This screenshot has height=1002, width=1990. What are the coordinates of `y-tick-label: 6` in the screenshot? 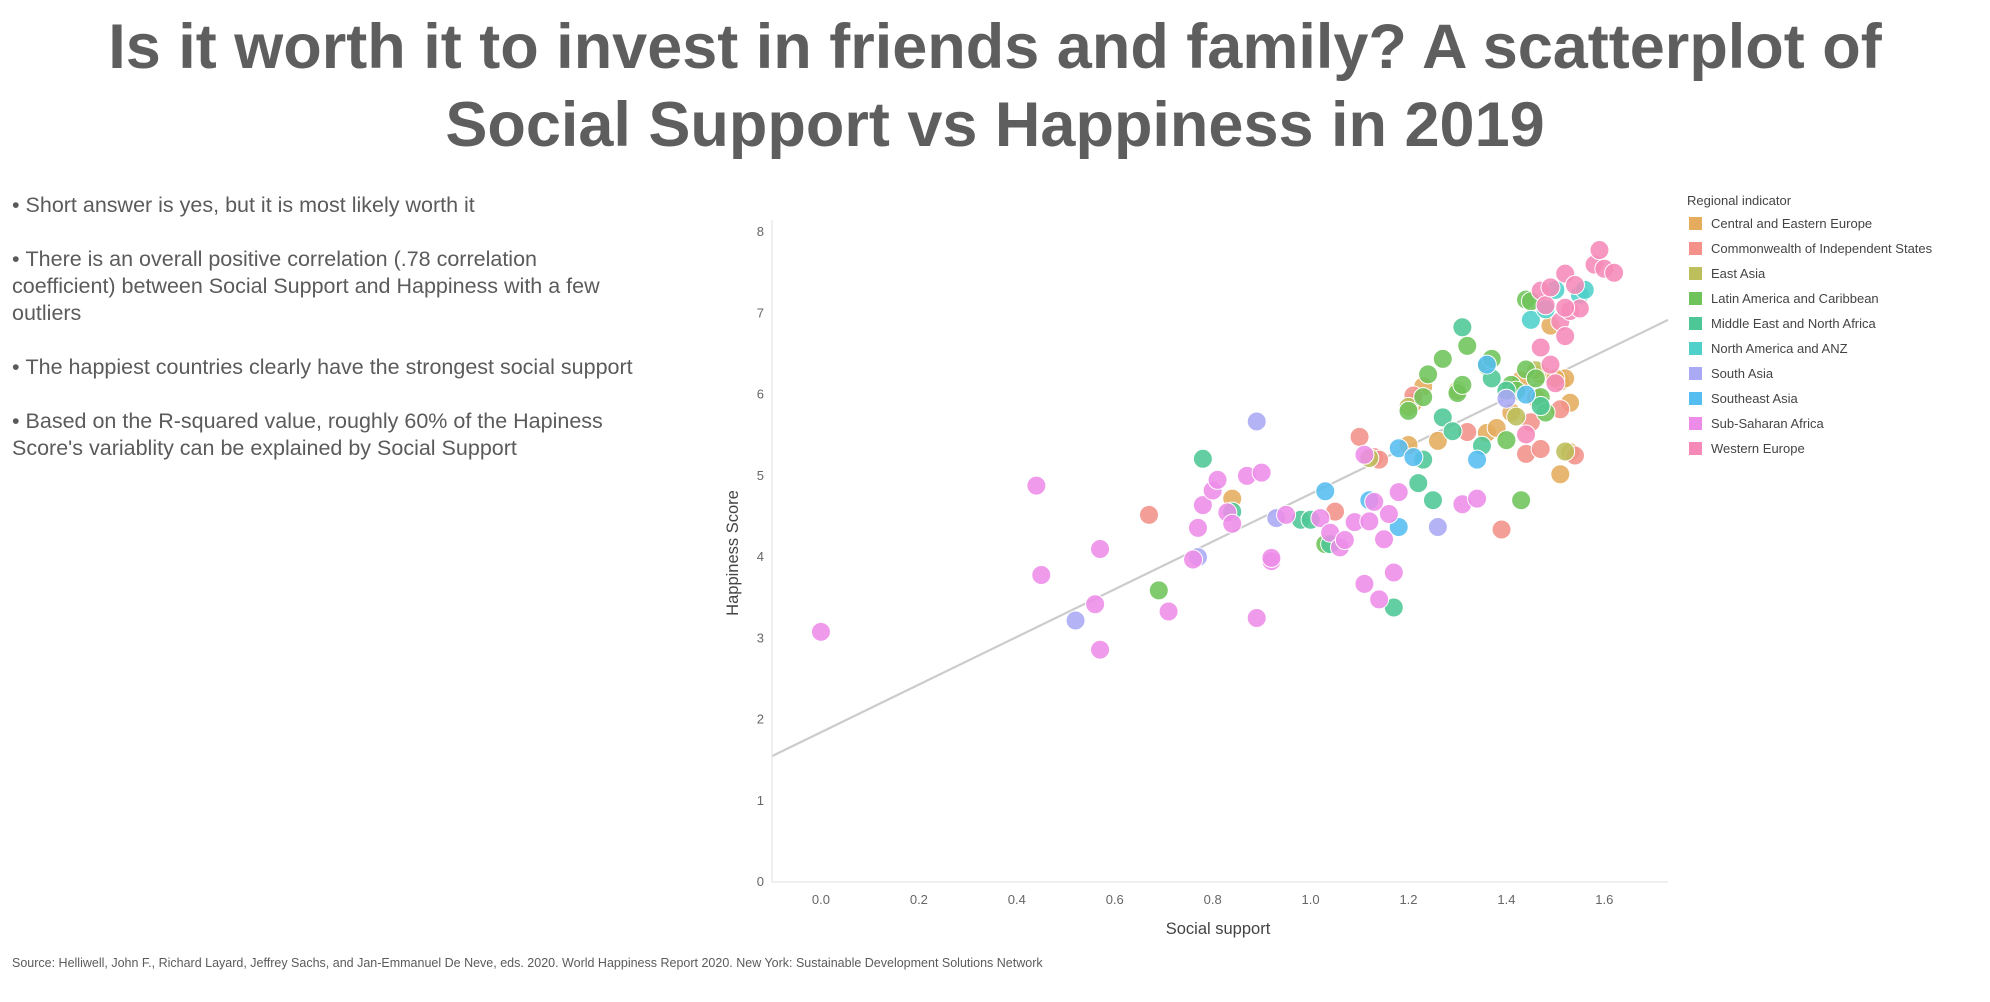 It's located at (760, 394).